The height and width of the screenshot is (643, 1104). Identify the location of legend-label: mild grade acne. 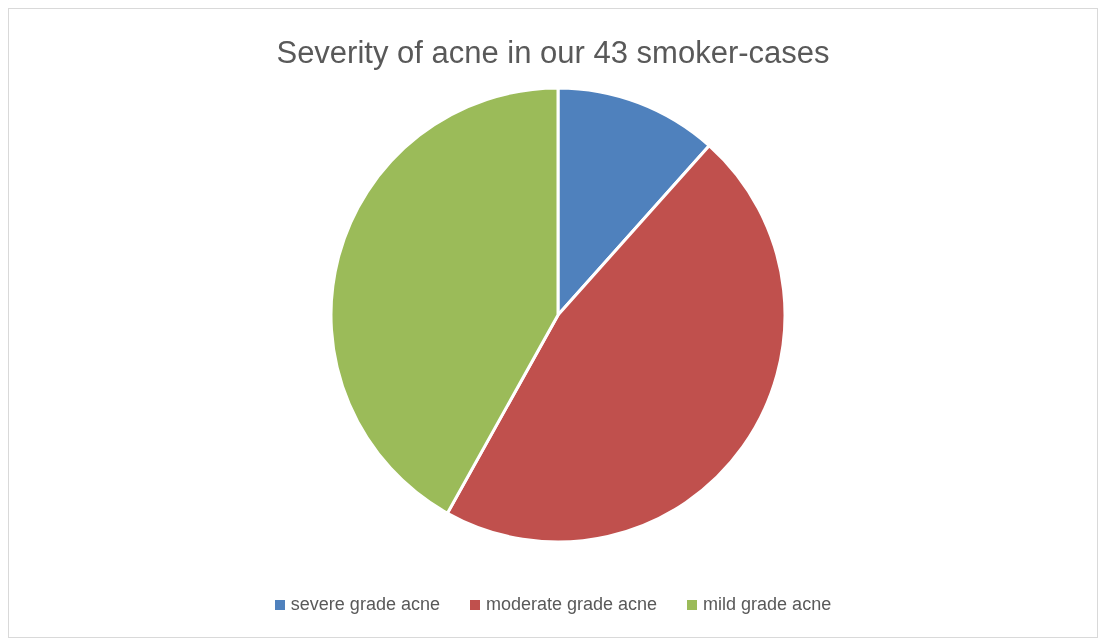
(767, 604).